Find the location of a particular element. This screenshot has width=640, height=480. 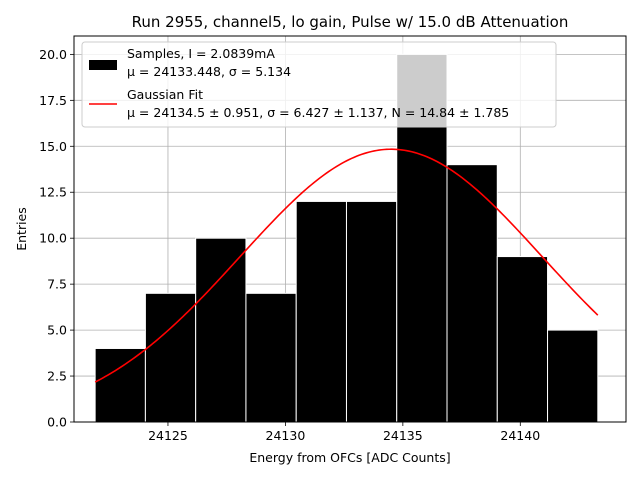

x-axis-ticks: 24125 24130 24135 24140 is located at coordinates (344, 432).